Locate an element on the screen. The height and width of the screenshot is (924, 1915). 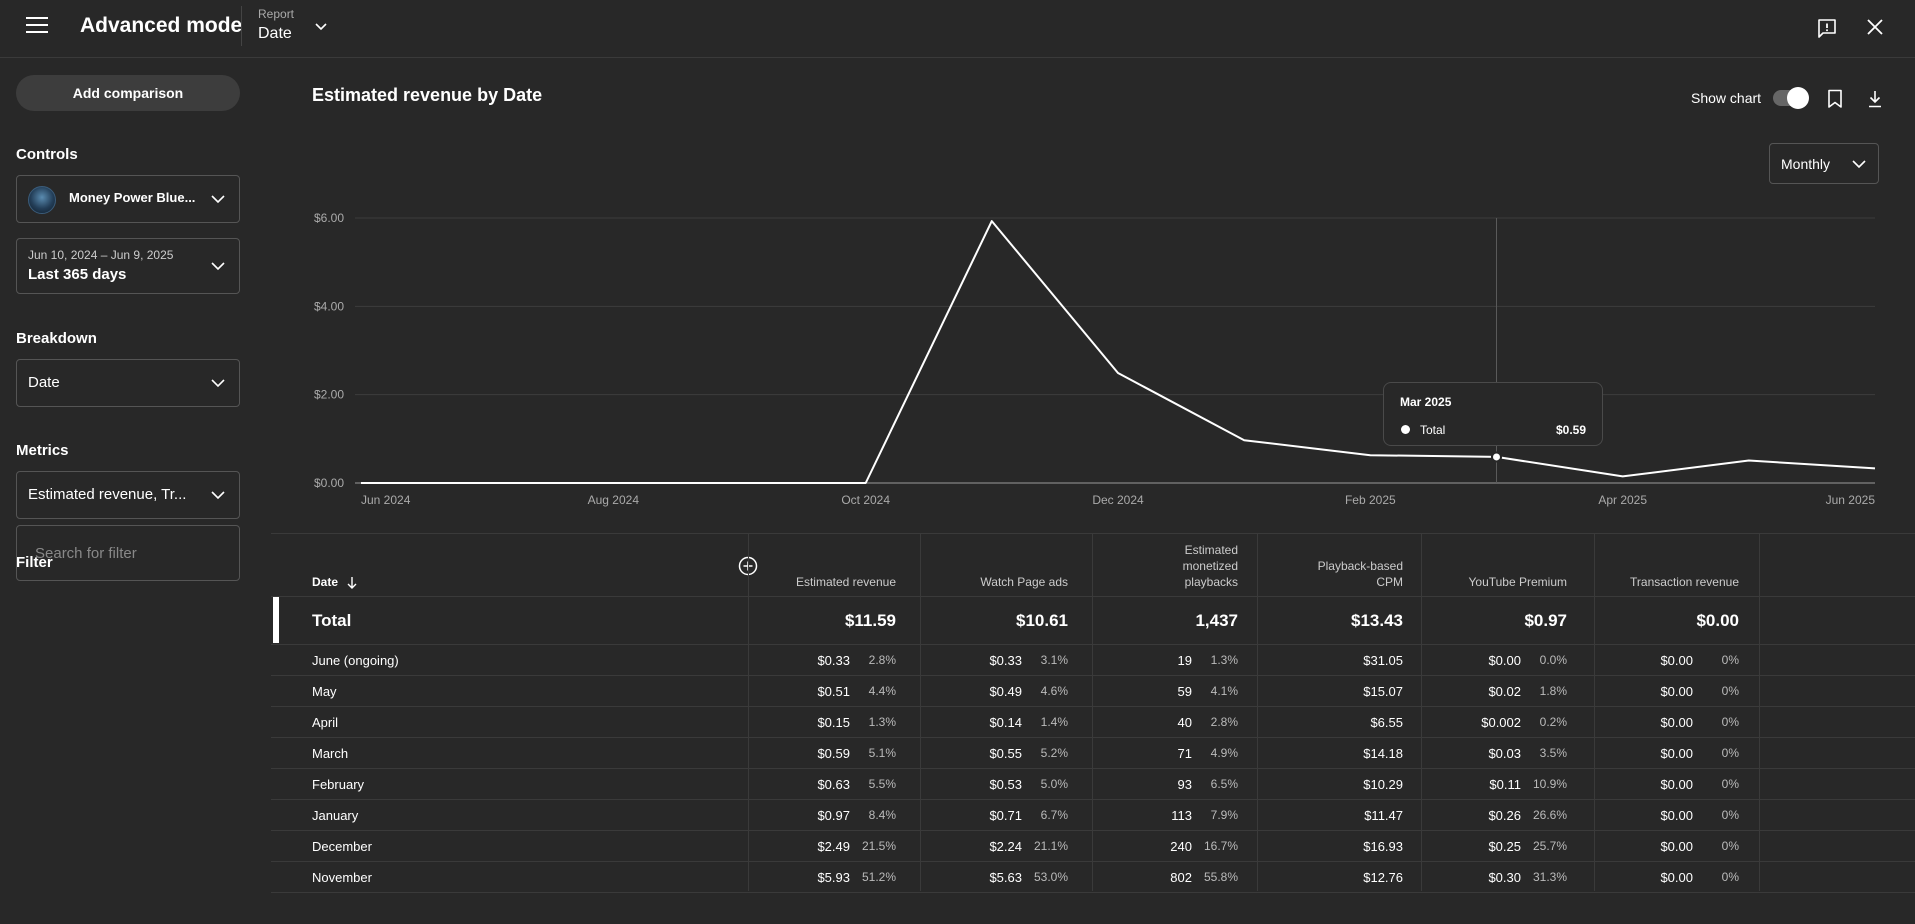
table-cell-value: $10.29 is located at coordinates (1383, 784).